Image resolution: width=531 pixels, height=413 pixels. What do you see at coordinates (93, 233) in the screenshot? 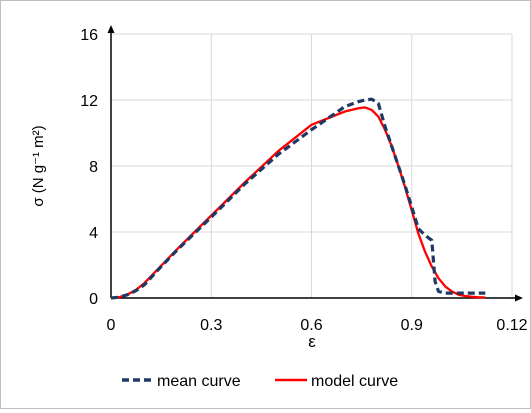
I see `y-tick-label: 4` at bounding box center [93, 233].